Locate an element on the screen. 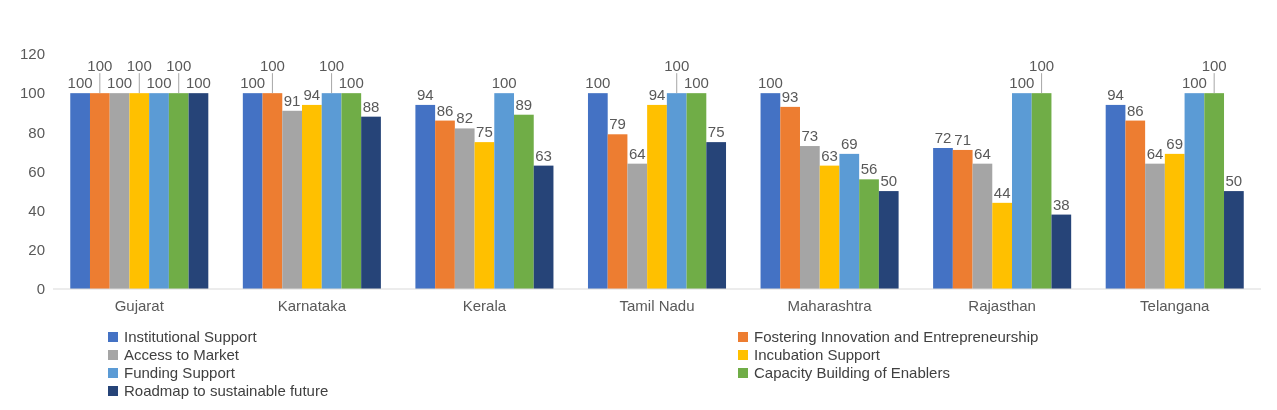 The width and height of the screenshot is (1277, 410). y-tick-label: 40 is located at coordinates (36, 210).